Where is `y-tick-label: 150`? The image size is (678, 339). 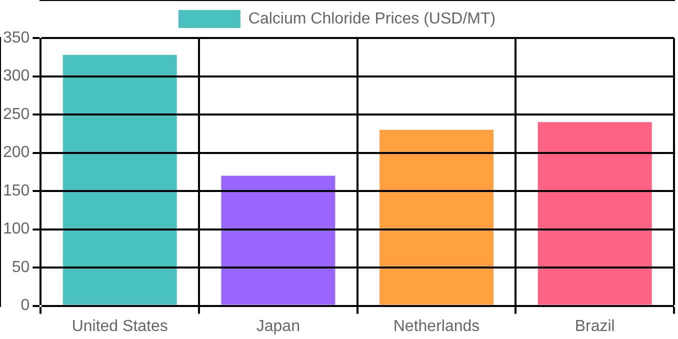
y-tick-label: 150 is located at coordinates (16, 191).